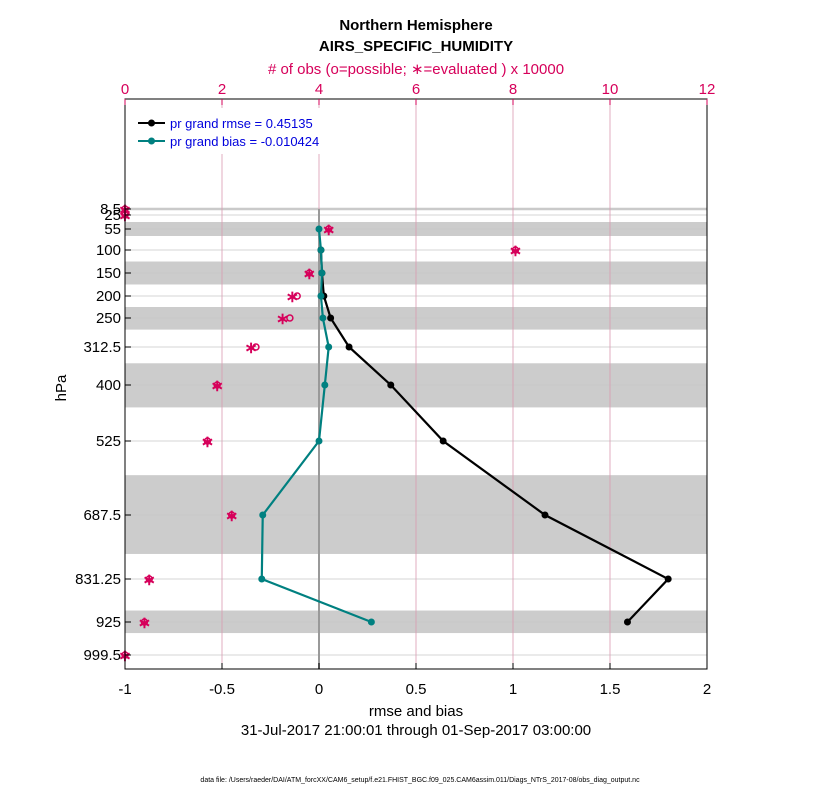 The image size is (830, 800). What do you see at coordinates (610, 689) in the screenshot?
I see `x-tick-label: 1.5` at bounding box center [610, 689].